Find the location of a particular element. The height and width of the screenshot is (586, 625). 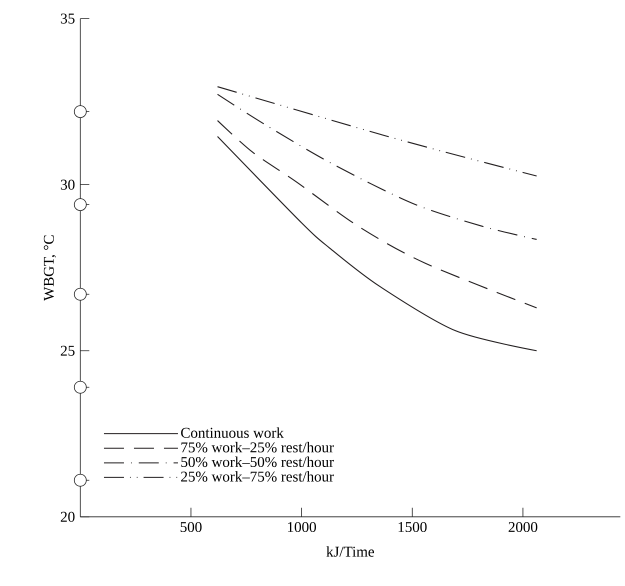

x-tick-label: 500 is located at coordinates (191, 527).